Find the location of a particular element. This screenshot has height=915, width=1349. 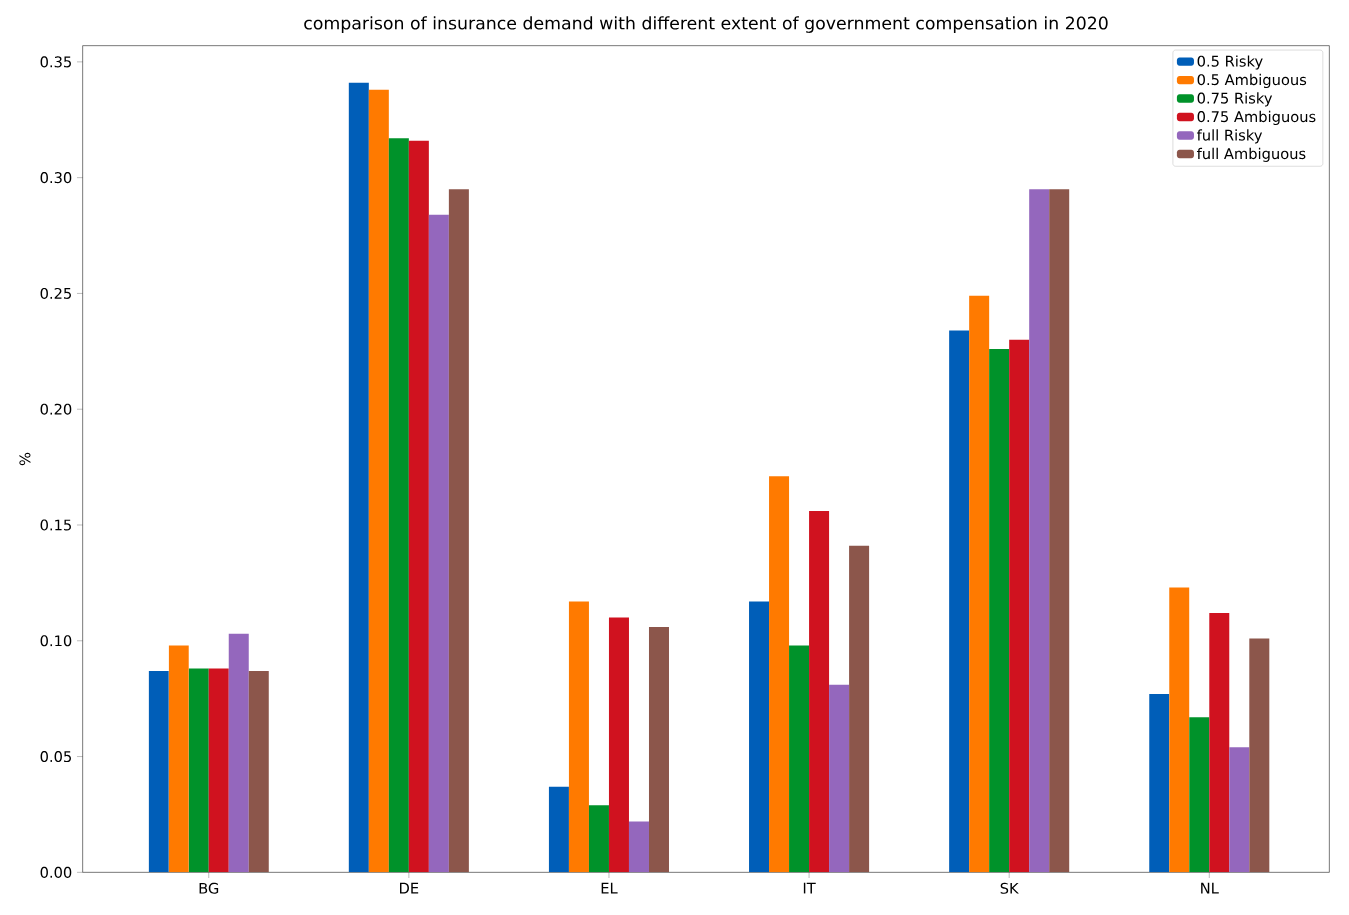

x-tick-label: BG is located at coordinates (209, 888).